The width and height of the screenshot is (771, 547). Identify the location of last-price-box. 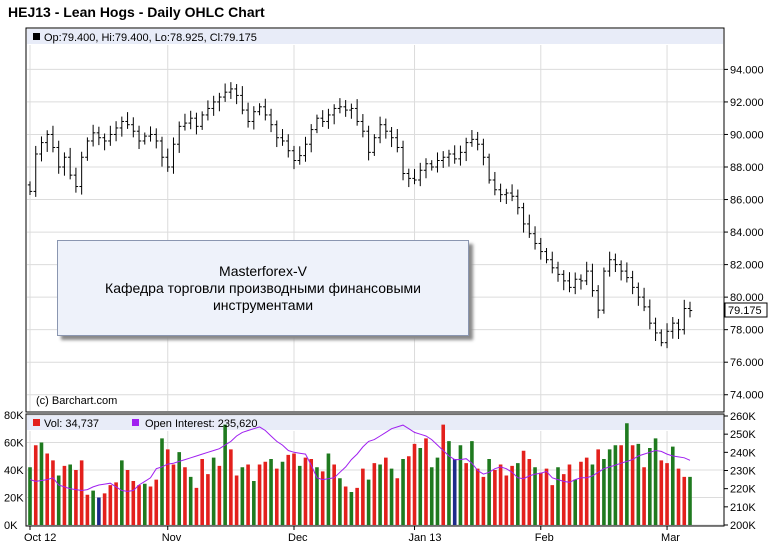
(746, 310).